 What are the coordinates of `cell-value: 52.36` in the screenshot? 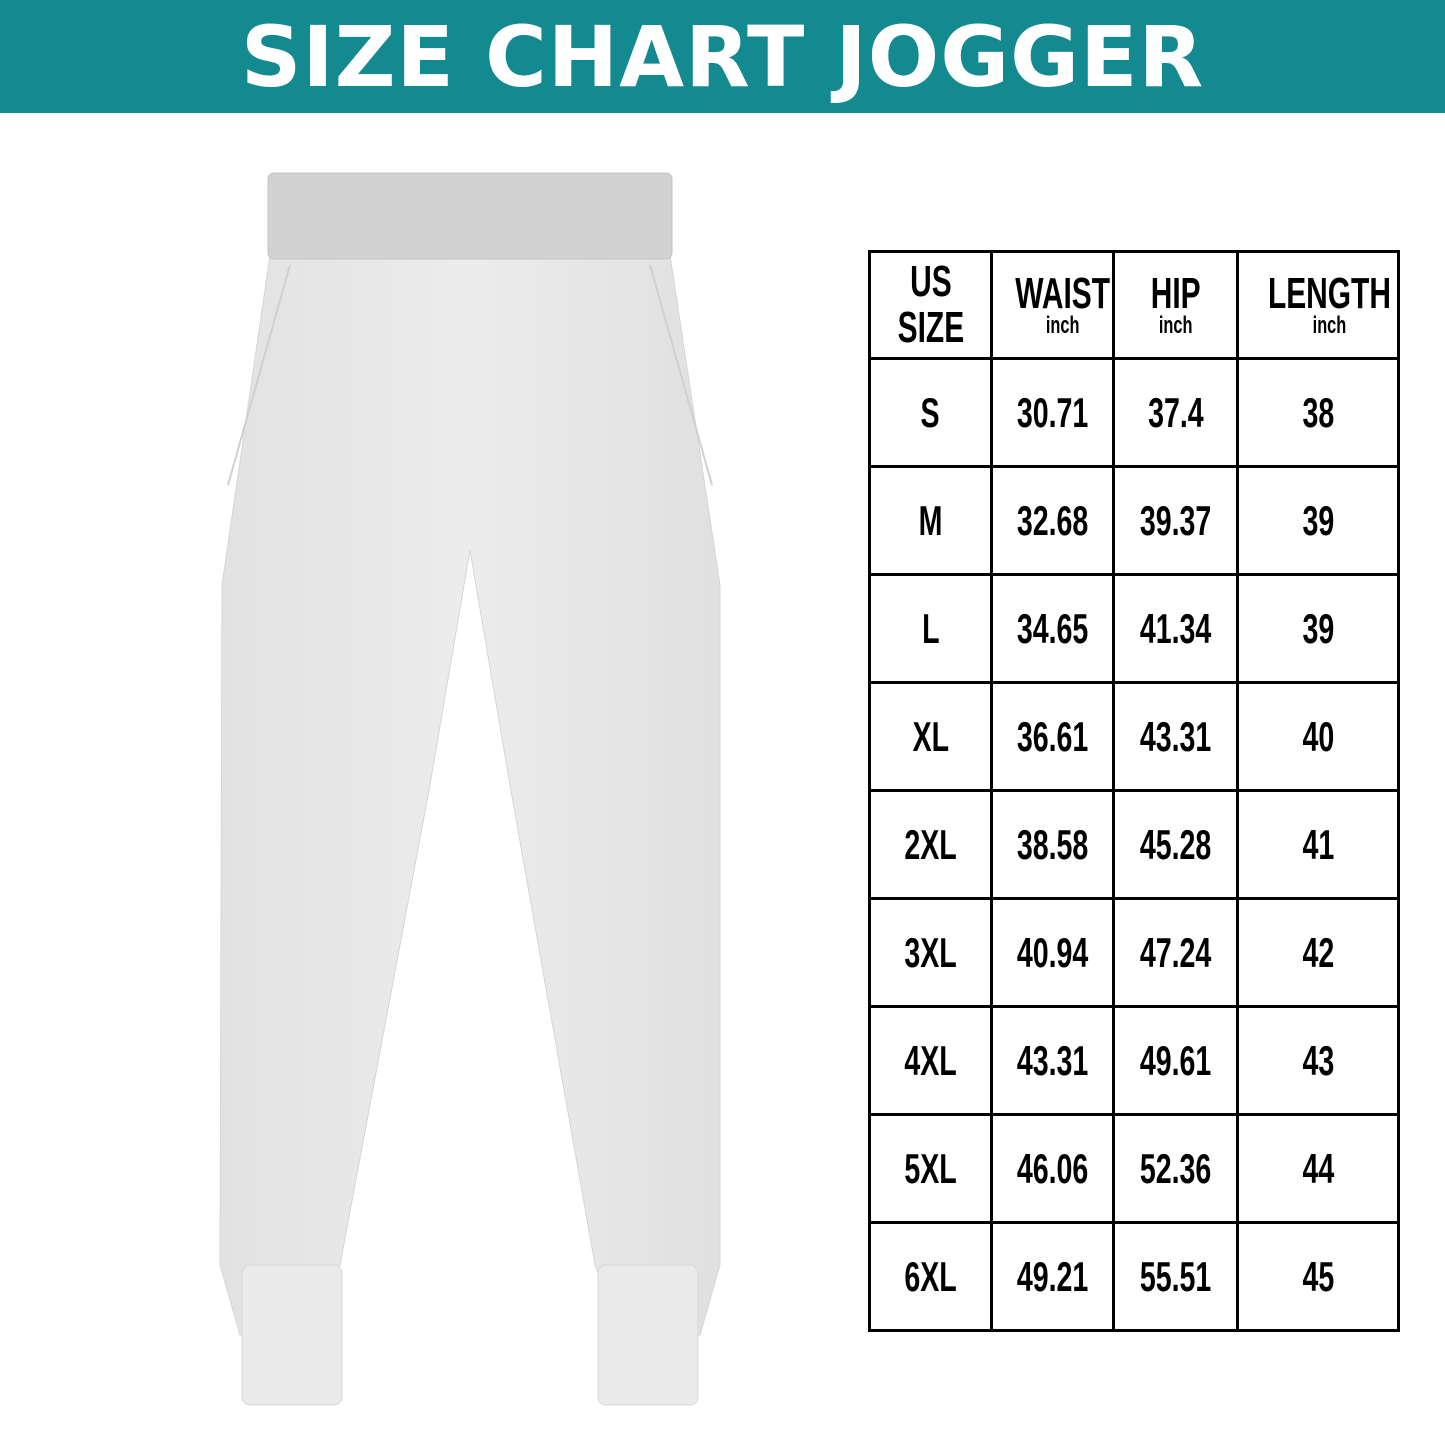 It's located at (1175, 1168).